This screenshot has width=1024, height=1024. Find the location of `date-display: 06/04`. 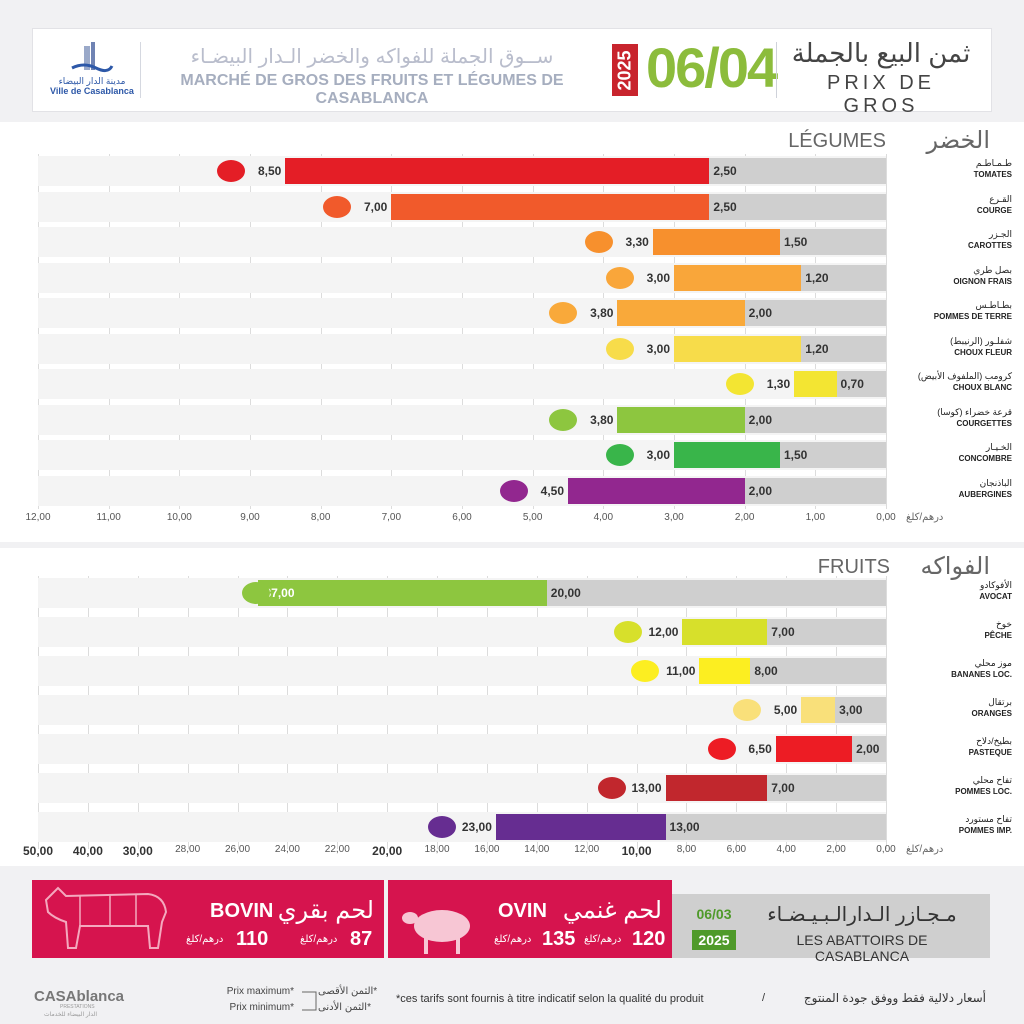

date-display: 06/04 is located at coordinates (712, 67).